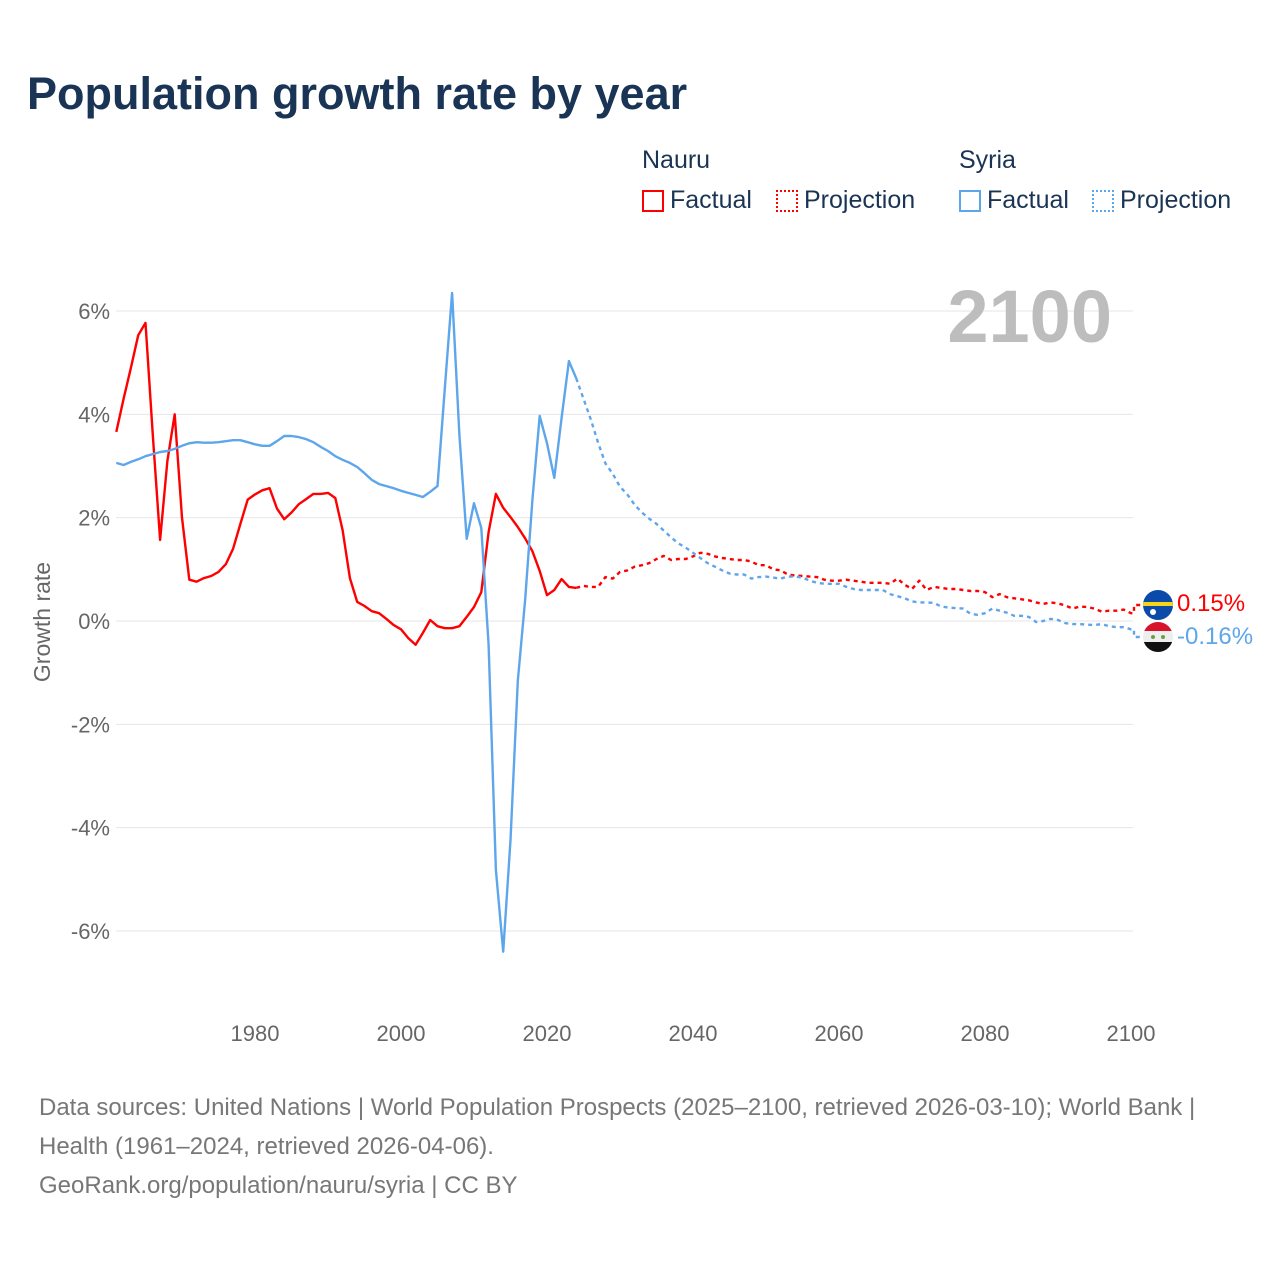  What do you see at coordinates (357, 93) in the screenshot?
I see `chart-title: Population growth rate by year` at bounding box center [357, 93].